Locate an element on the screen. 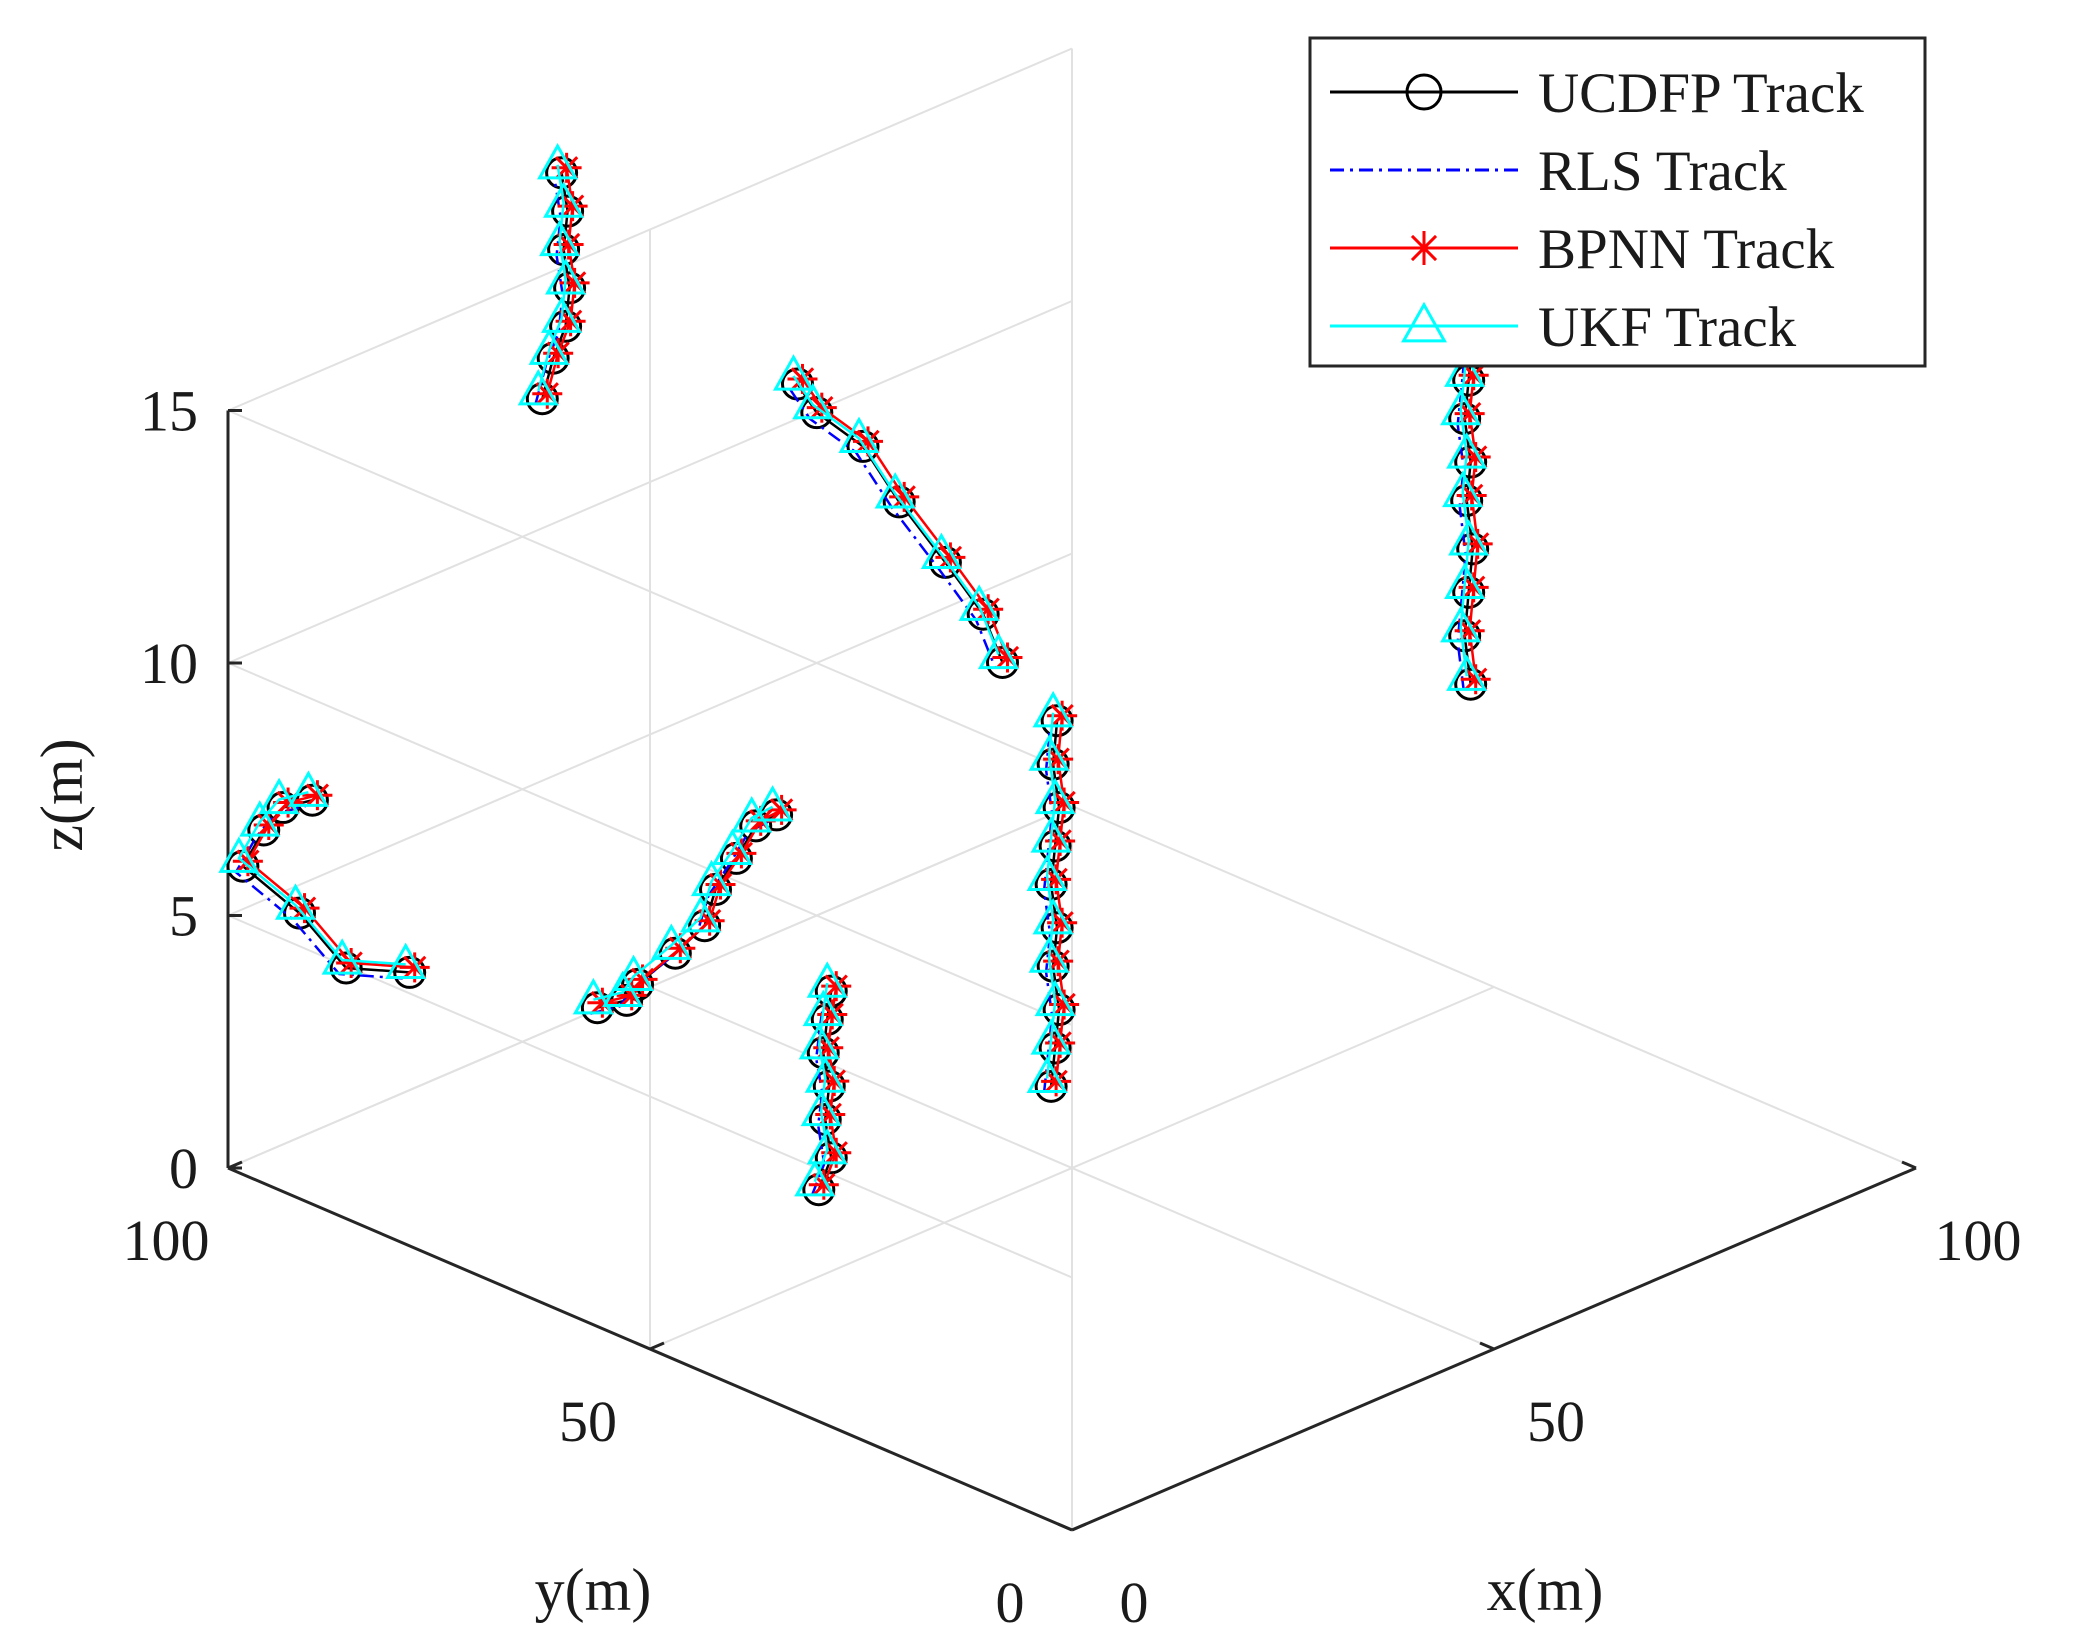 This screenshot has width=2081, height=1651. series-ukf-track-track-E is located at coordinates (821, 1079).